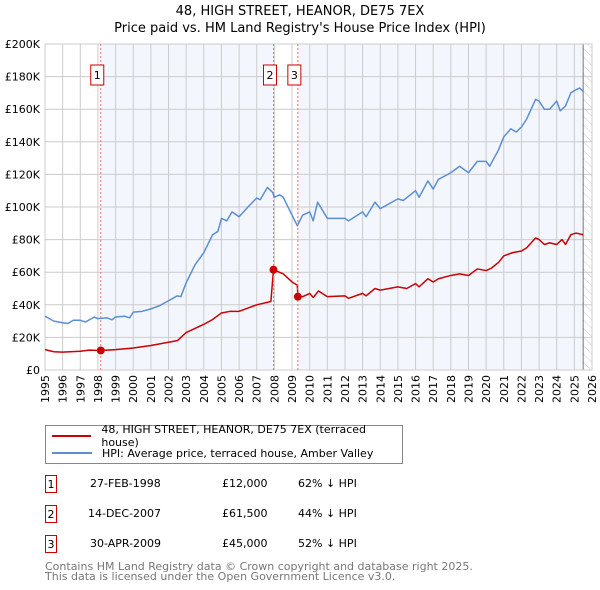 The width and height of the screenshot is (600, 590). What do you see at coordinates (51, 514) in the screenshot?
I see `sale-number-badge: 2` at bounding box center [51, 514].